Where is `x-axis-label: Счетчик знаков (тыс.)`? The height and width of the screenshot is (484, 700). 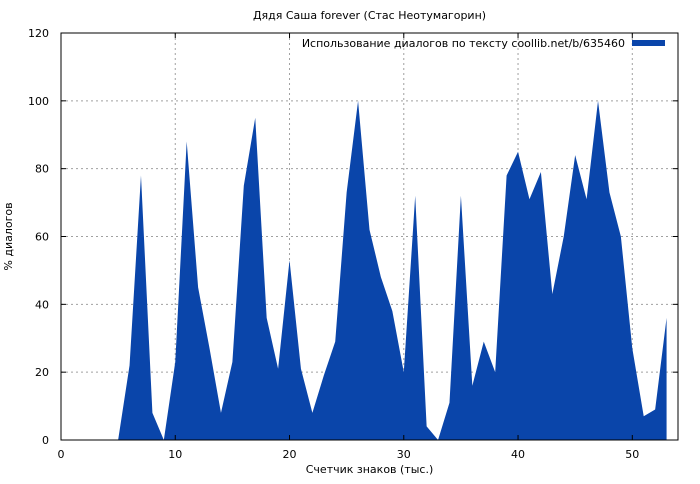 x-axis-label: Счетчик знаков (тыс.) is located at coordinates (370, 469).